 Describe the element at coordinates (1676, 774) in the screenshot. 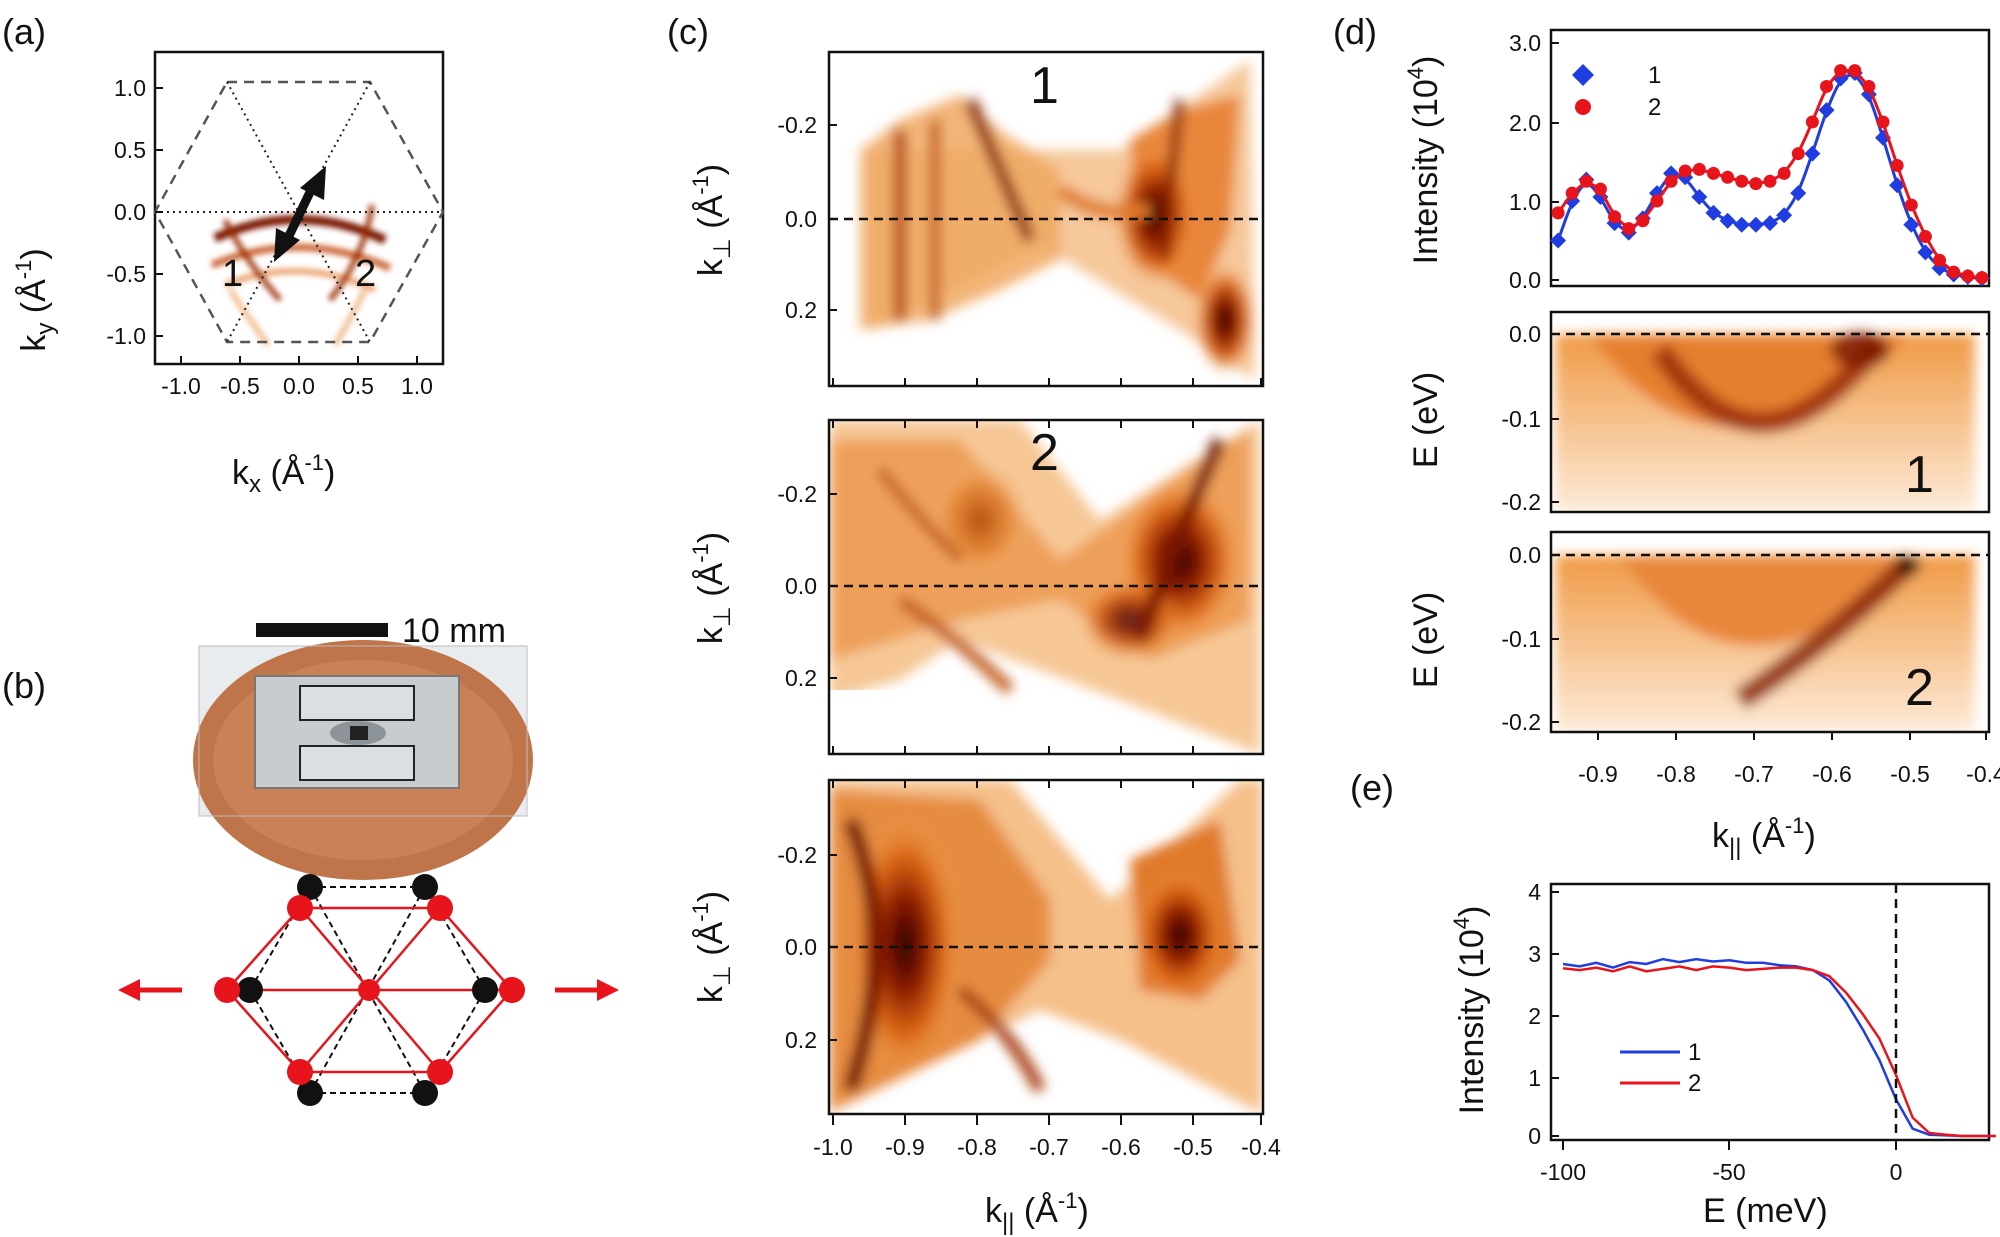

I see `panel-d-xtick: -0.8` at that location.